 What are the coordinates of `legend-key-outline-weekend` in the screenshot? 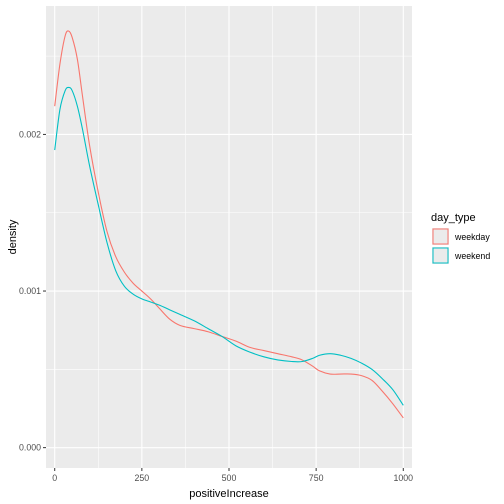 It's located at (440, 255).